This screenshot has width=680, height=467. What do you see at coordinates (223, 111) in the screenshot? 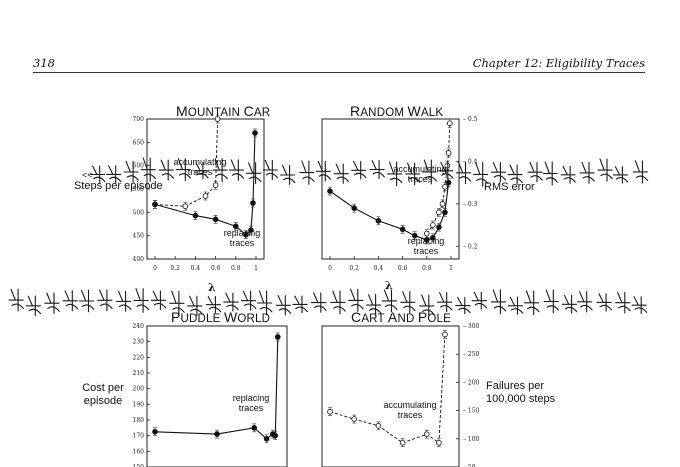
I see `mountain-car-title-text: MOUNTAIN CAR` at bounding box center [223, 111].